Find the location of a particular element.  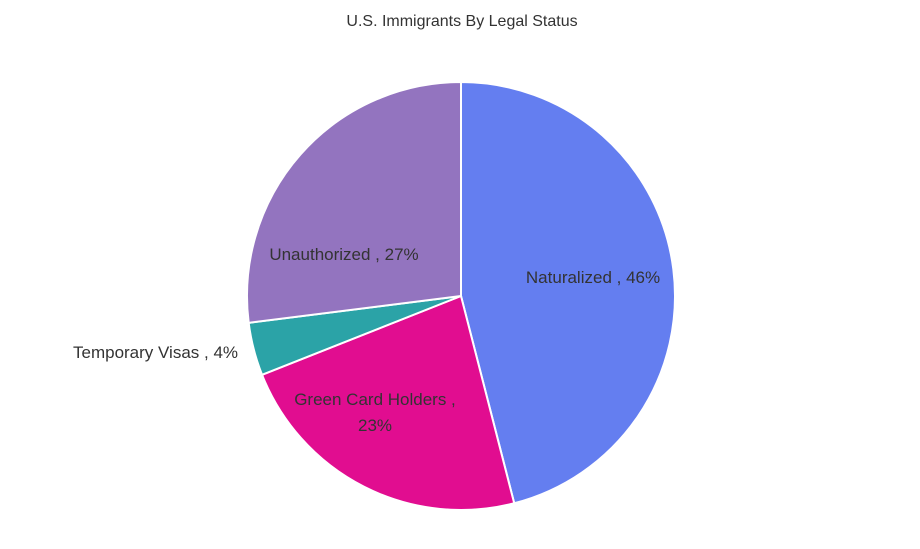

pie-label-unauthorized: Unauthorized , 27% is located at coordinates (343, 254).